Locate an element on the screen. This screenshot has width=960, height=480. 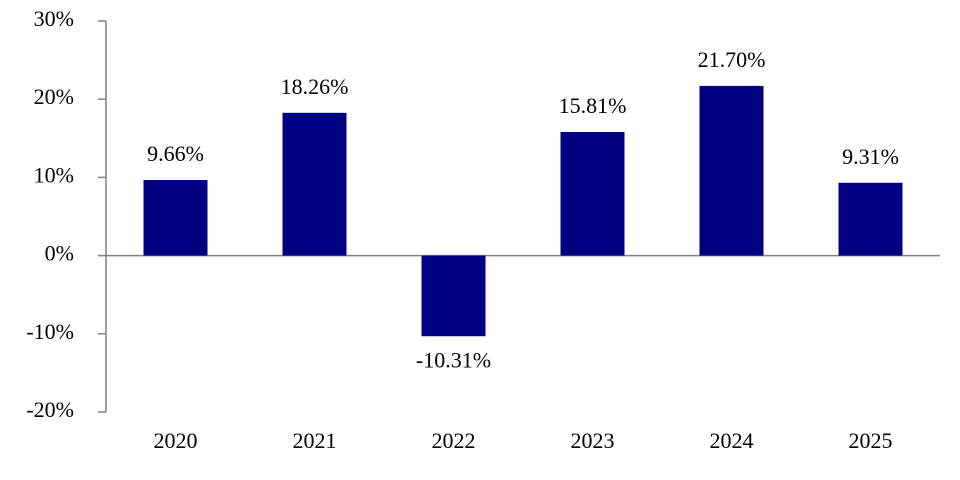
data-label: 9.66% is located at coordinates (175, 153).